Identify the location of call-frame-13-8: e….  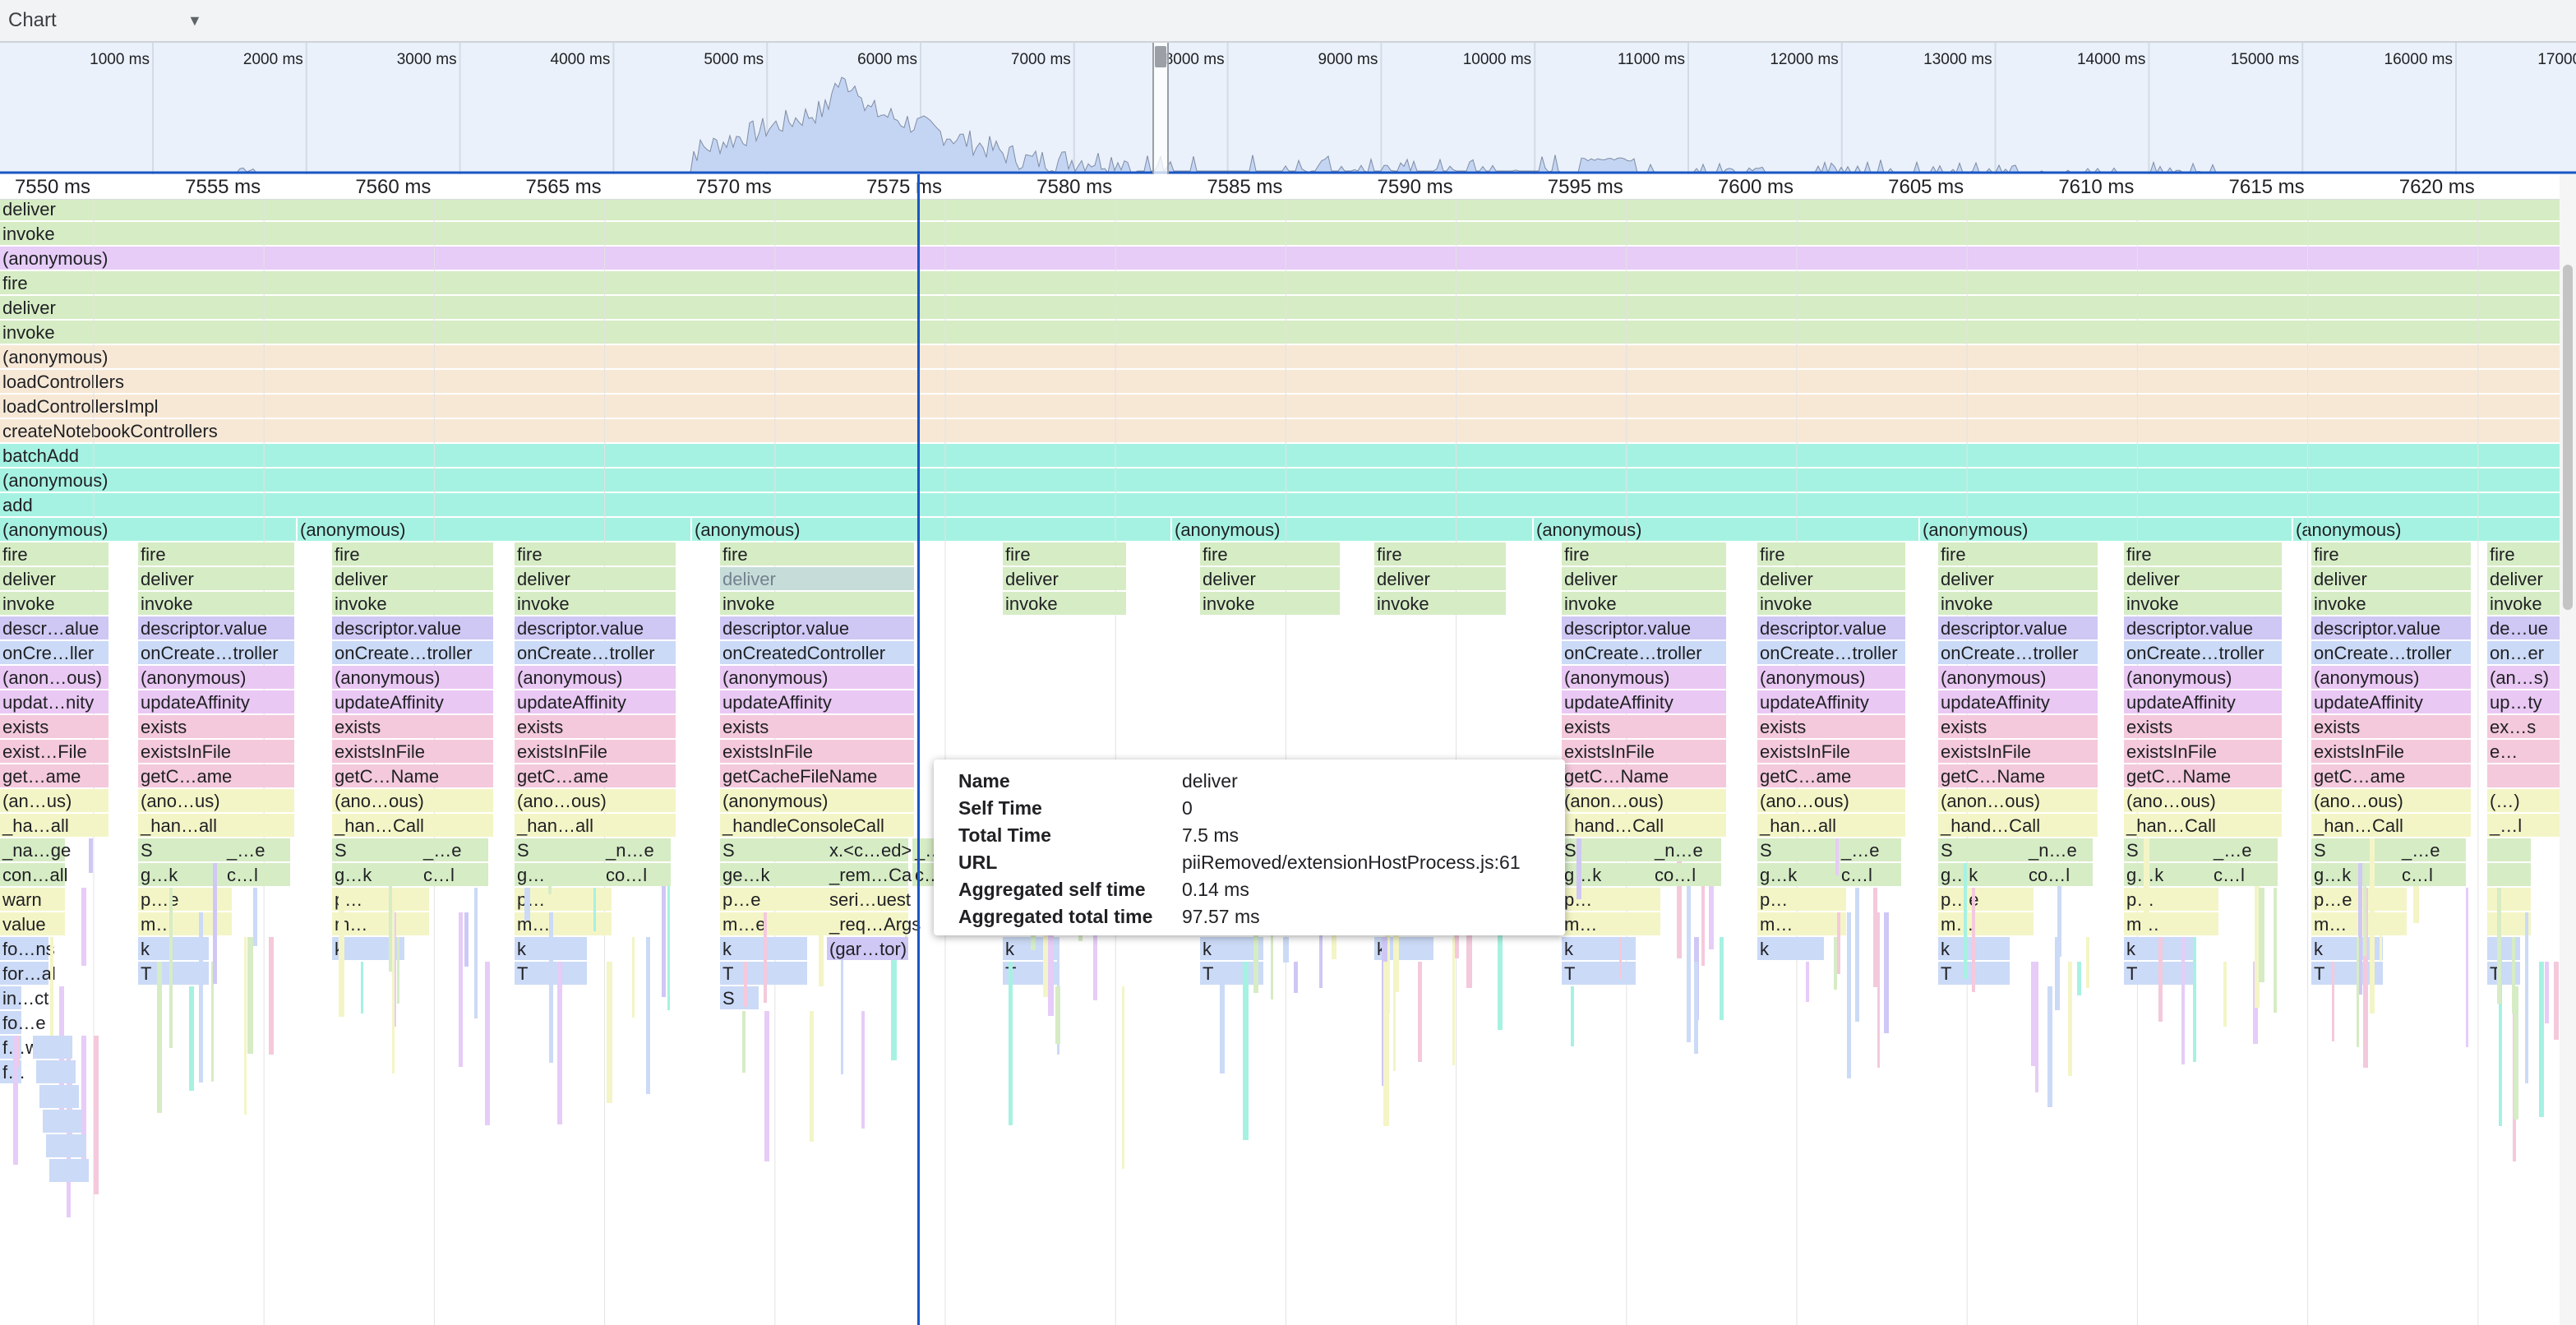
(2523, 751).